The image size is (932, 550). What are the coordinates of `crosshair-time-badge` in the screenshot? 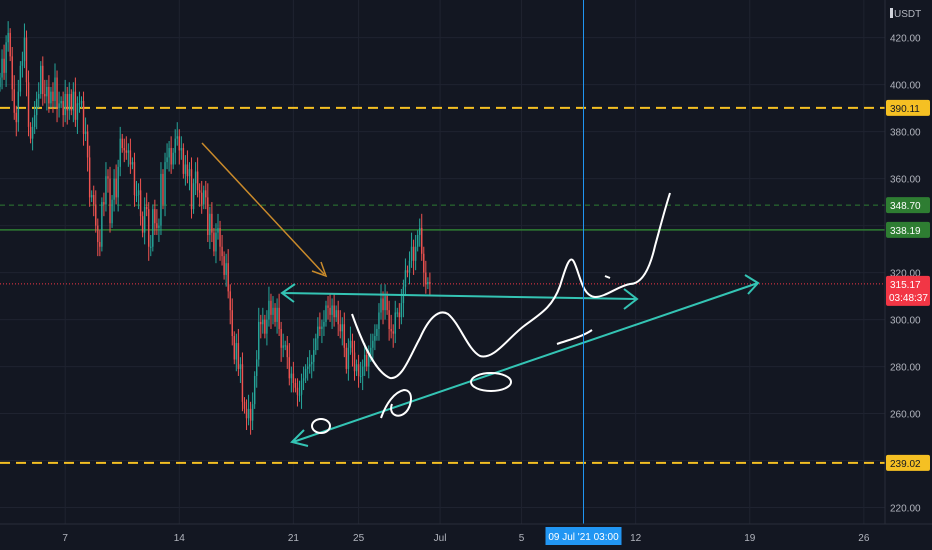 It's located at (583, 536).